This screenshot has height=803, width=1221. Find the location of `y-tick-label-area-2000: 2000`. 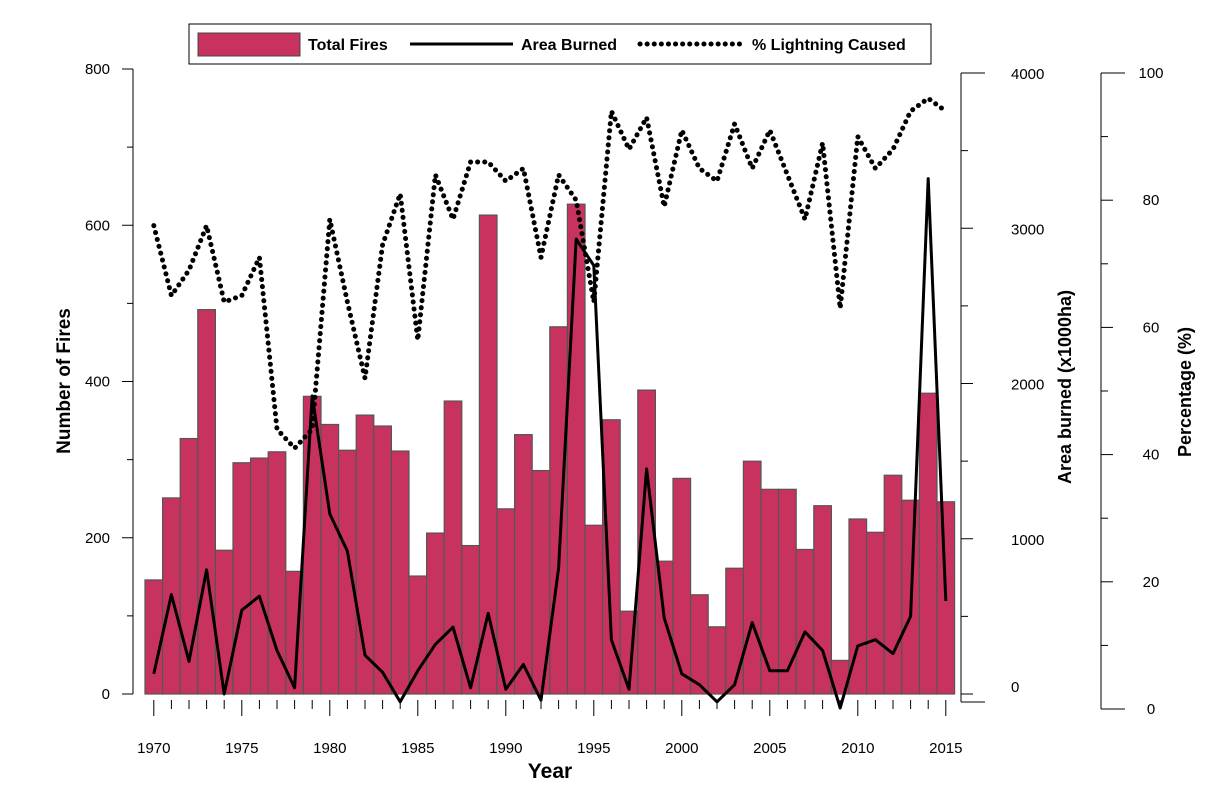

y-tick-label-area-2000: 2000 is located at coordinates (1027, 385).